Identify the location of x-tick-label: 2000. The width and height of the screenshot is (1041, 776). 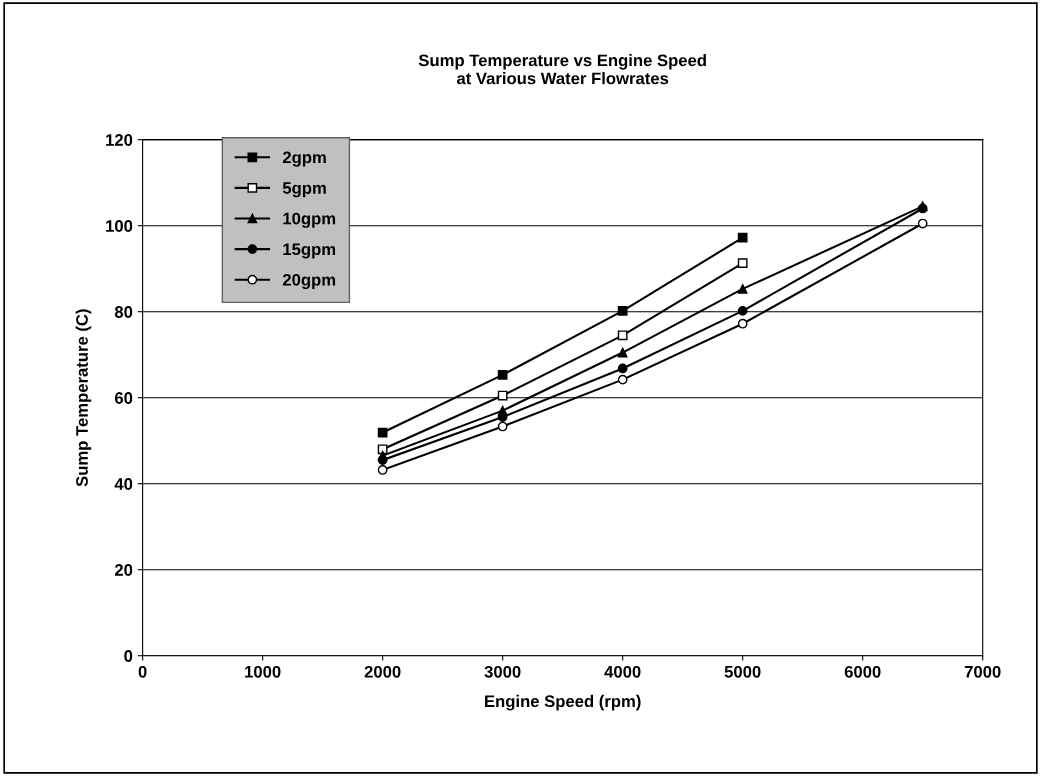
(382, 671).